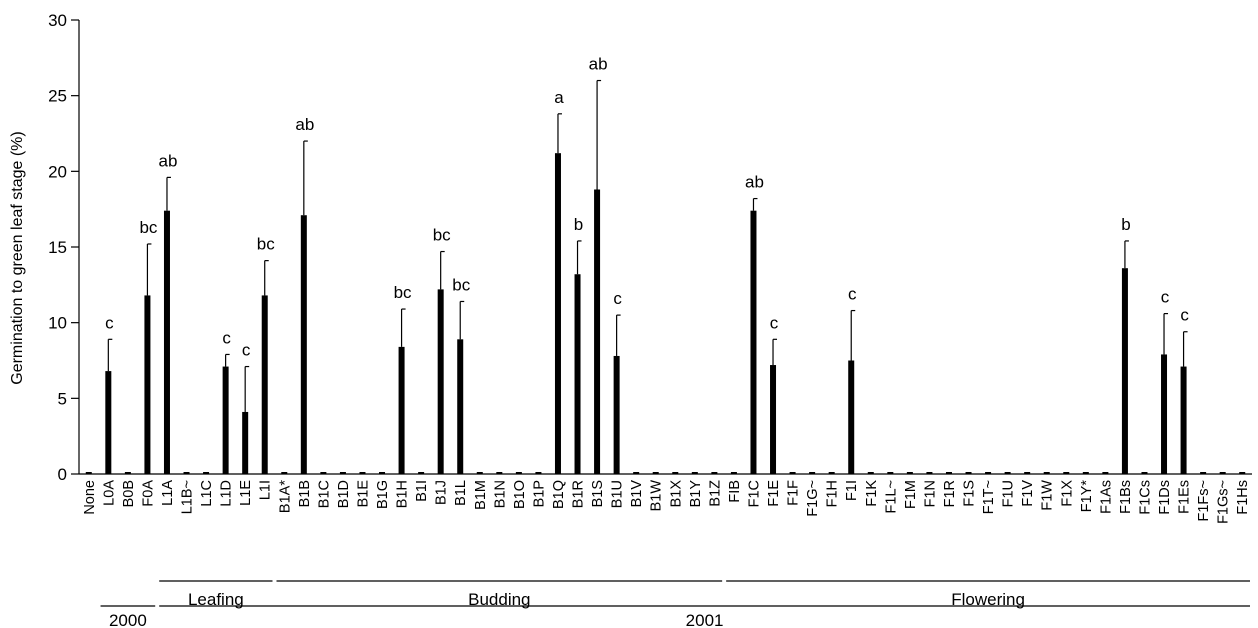 The height and width of the screenshot is (628, 1258). What do you see at coordinates (266, 490) in the screenshot?
I see `x-tick-label: L1I` at bounding box center [266, 490].